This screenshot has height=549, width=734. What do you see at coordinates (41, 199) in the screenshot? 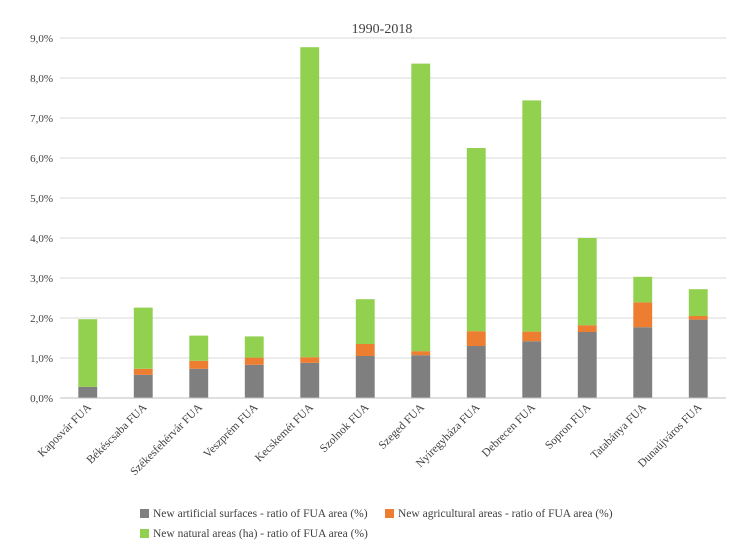
I see `y-tick-label: 5,0%` at bounding box center [41, 199].